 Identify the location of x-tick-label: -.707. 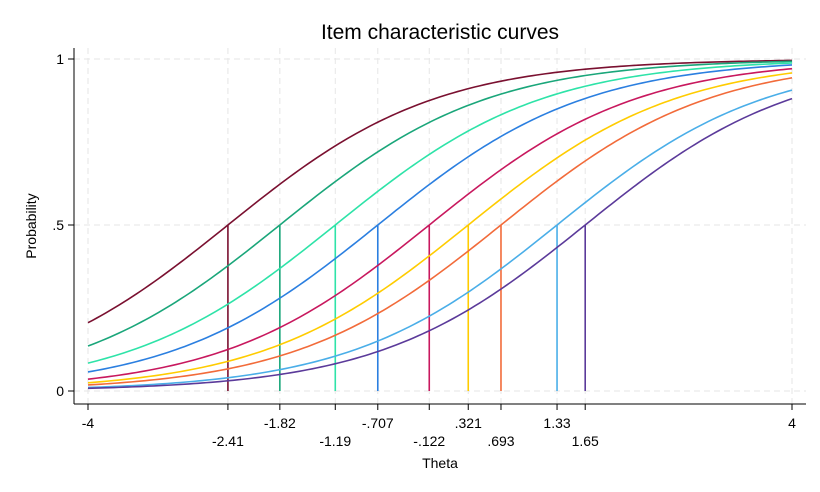
(378, 423).